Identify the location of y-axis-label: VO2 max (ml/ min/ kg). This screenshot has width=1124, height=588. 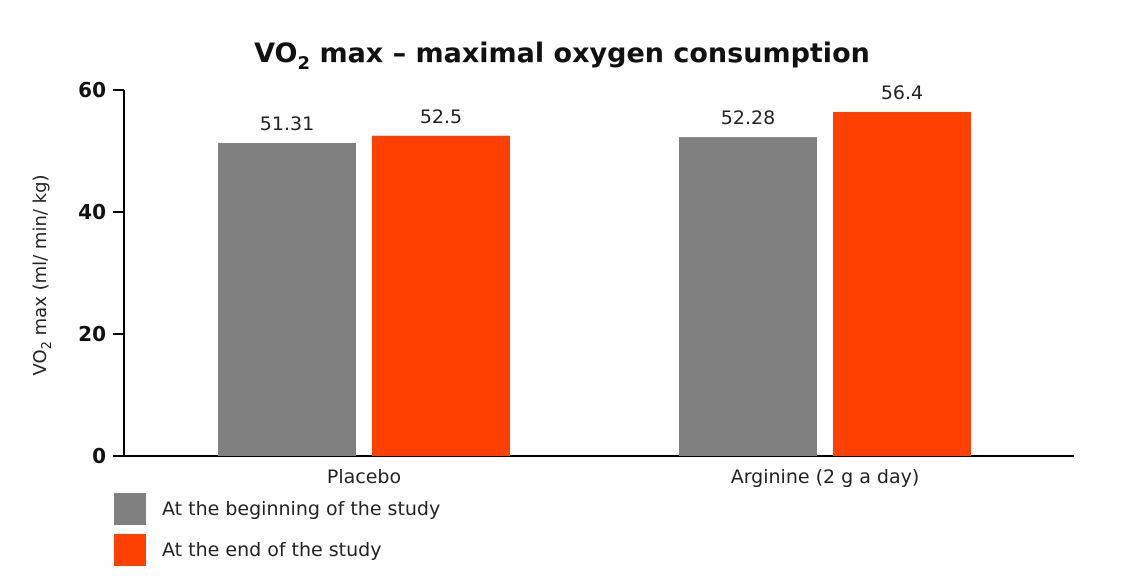
(42, 274).